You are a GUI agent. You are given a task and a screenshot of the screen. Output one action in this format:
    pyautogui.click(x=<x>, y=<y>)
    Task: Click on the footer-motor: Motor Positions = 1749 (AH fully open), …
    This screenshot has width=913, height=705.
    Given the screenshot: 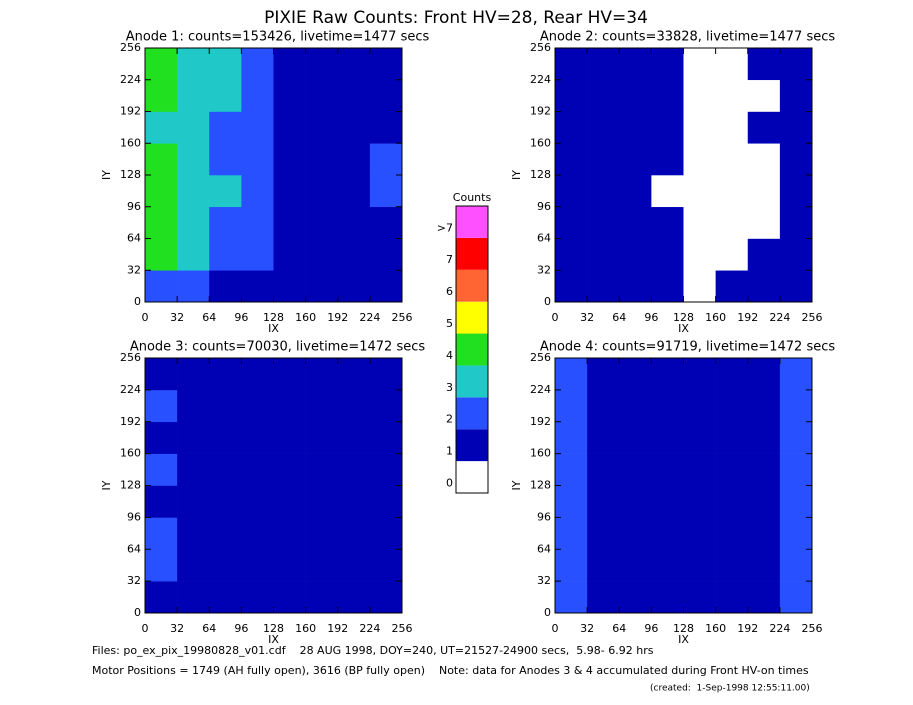 What is the action you would take?
    pyautogui.click(x=450, y=670)
    